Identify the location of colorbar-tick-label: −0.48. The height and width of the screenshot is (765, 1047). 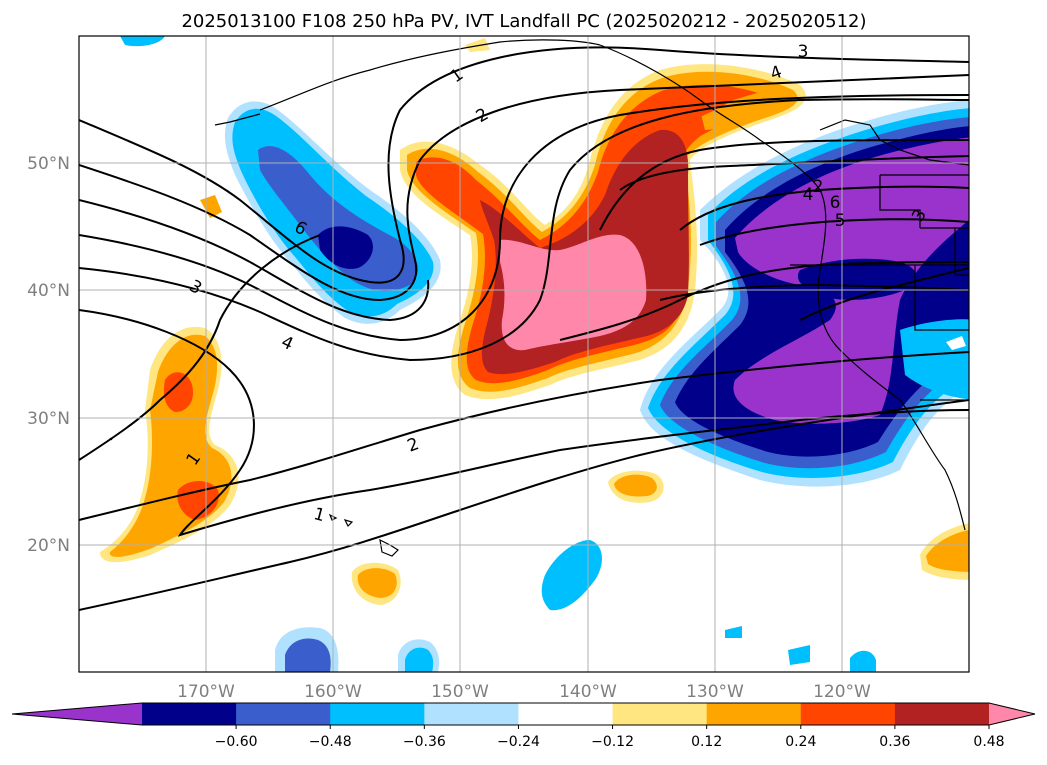
(330, 742).